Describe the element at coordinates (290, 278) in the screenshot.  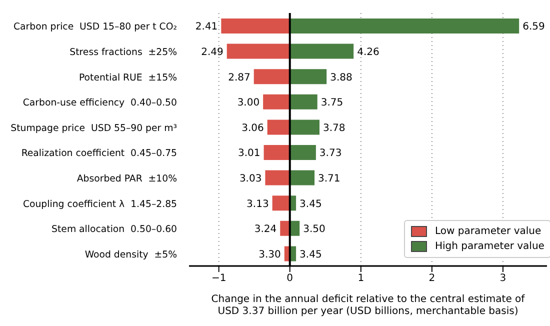
I see `x-tick-label: 0` at that location.